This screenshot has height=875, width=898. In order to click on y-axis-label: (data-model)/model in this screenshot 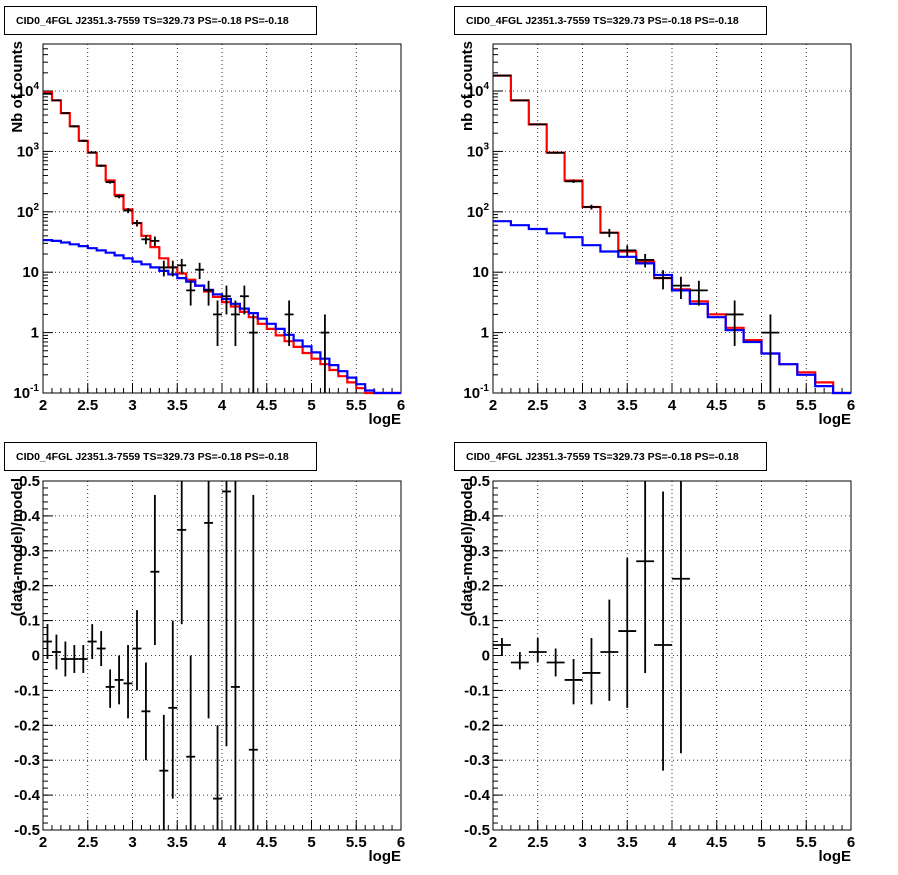, I will do `click(17, 547)`.